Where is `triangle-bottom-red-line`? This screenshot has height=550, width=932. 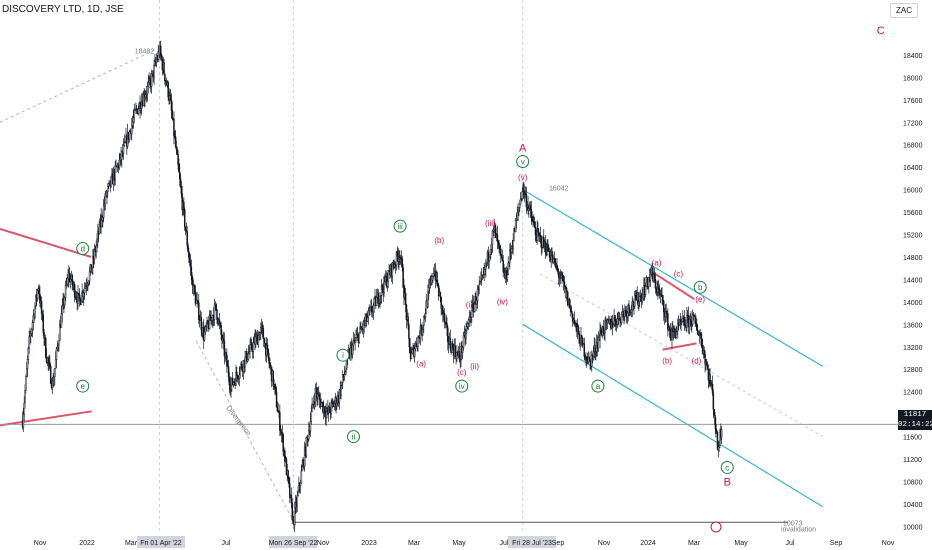
triangle-bottom-red-line is located at coordinates (679, 346).